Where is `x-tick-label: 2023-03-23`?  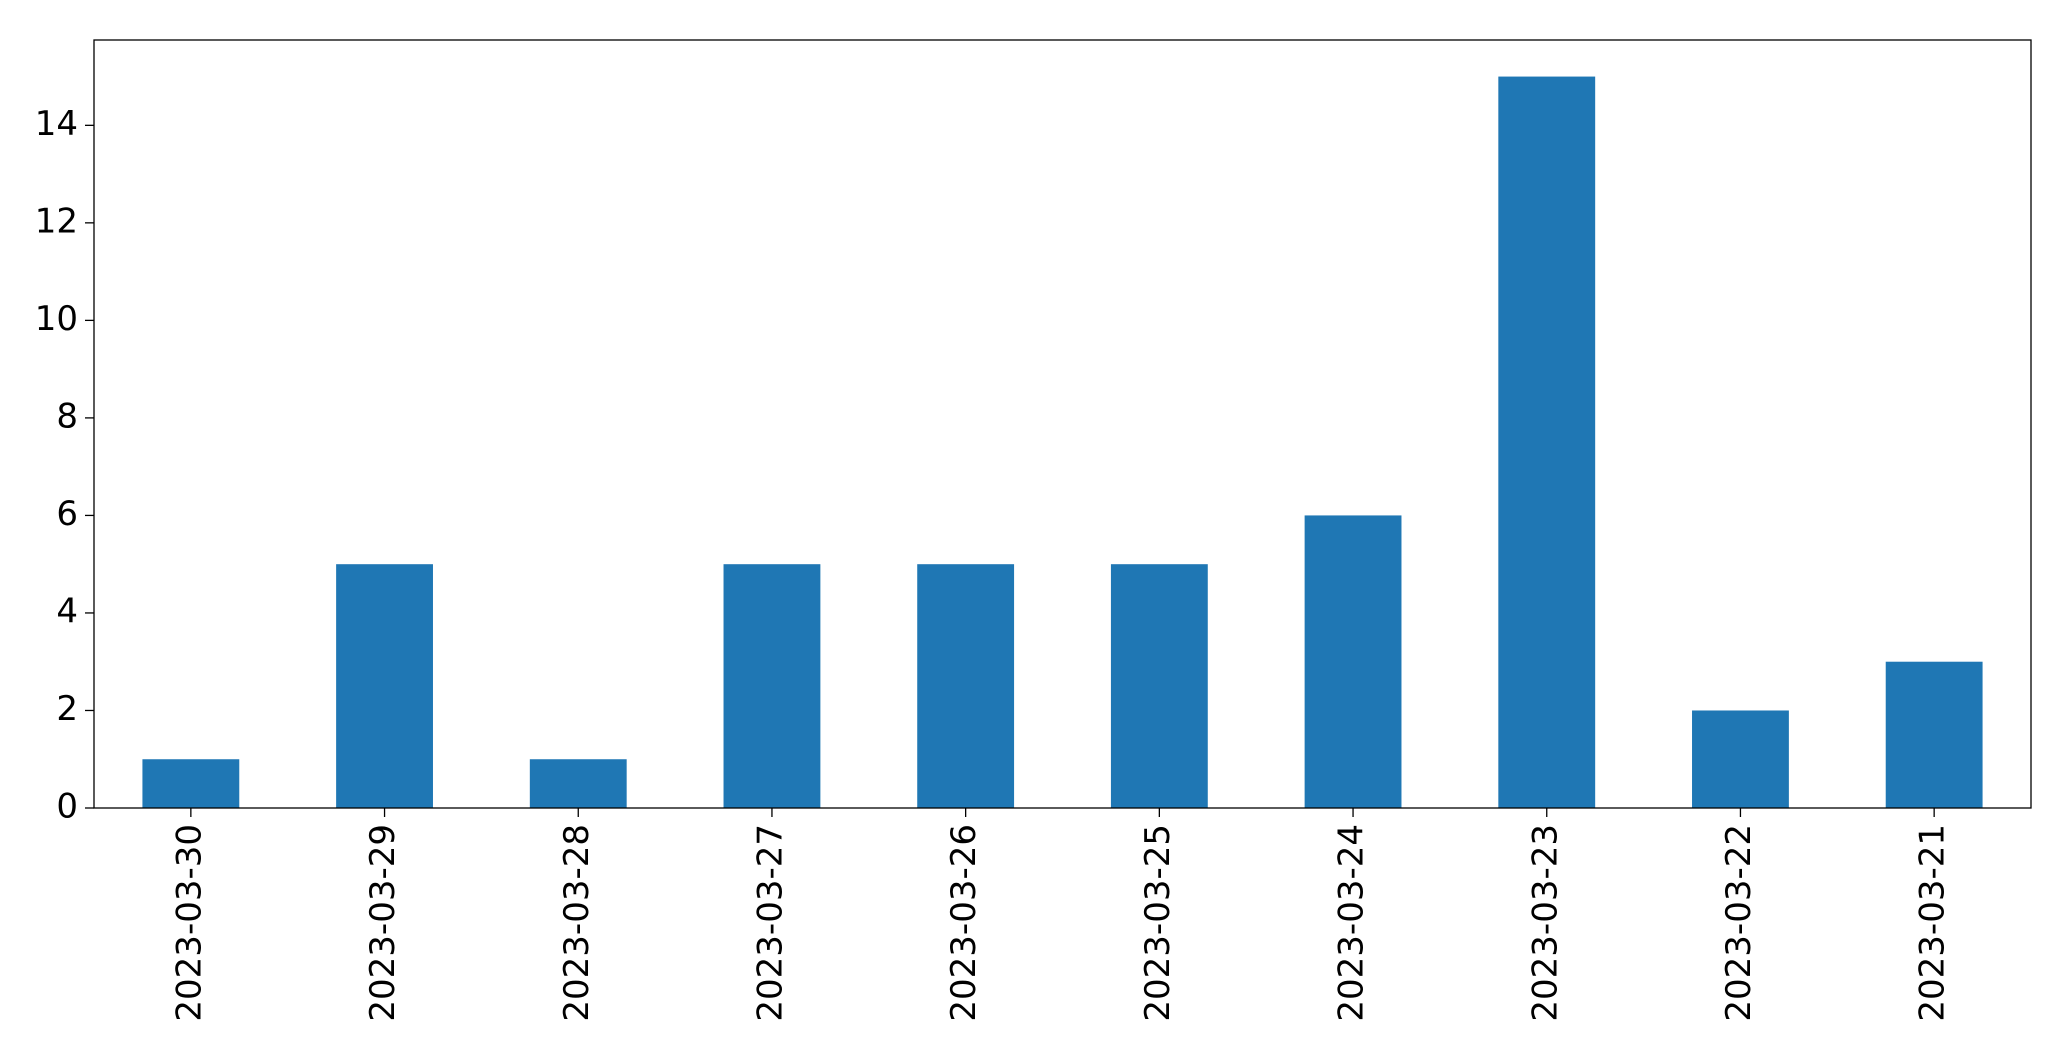
x-tick-label: 2023-03-23 is located at coordinates (1545, 923).